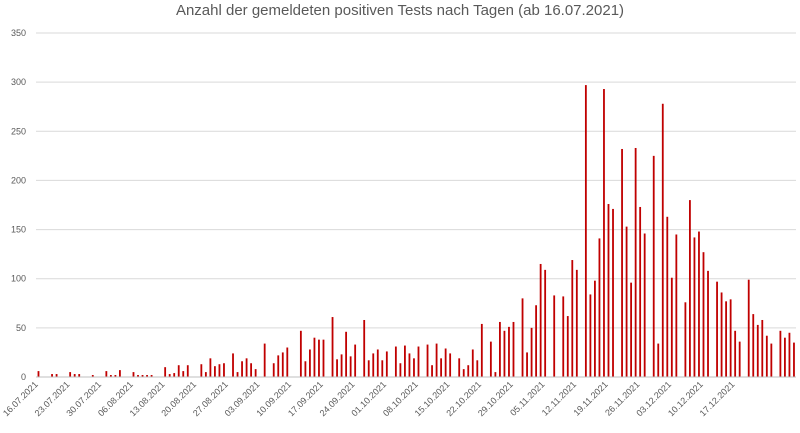  What do you see at coordinates (23, 377) in the screenshot?
I see `y-tick-label: 0` at bounding box center [23, 377].